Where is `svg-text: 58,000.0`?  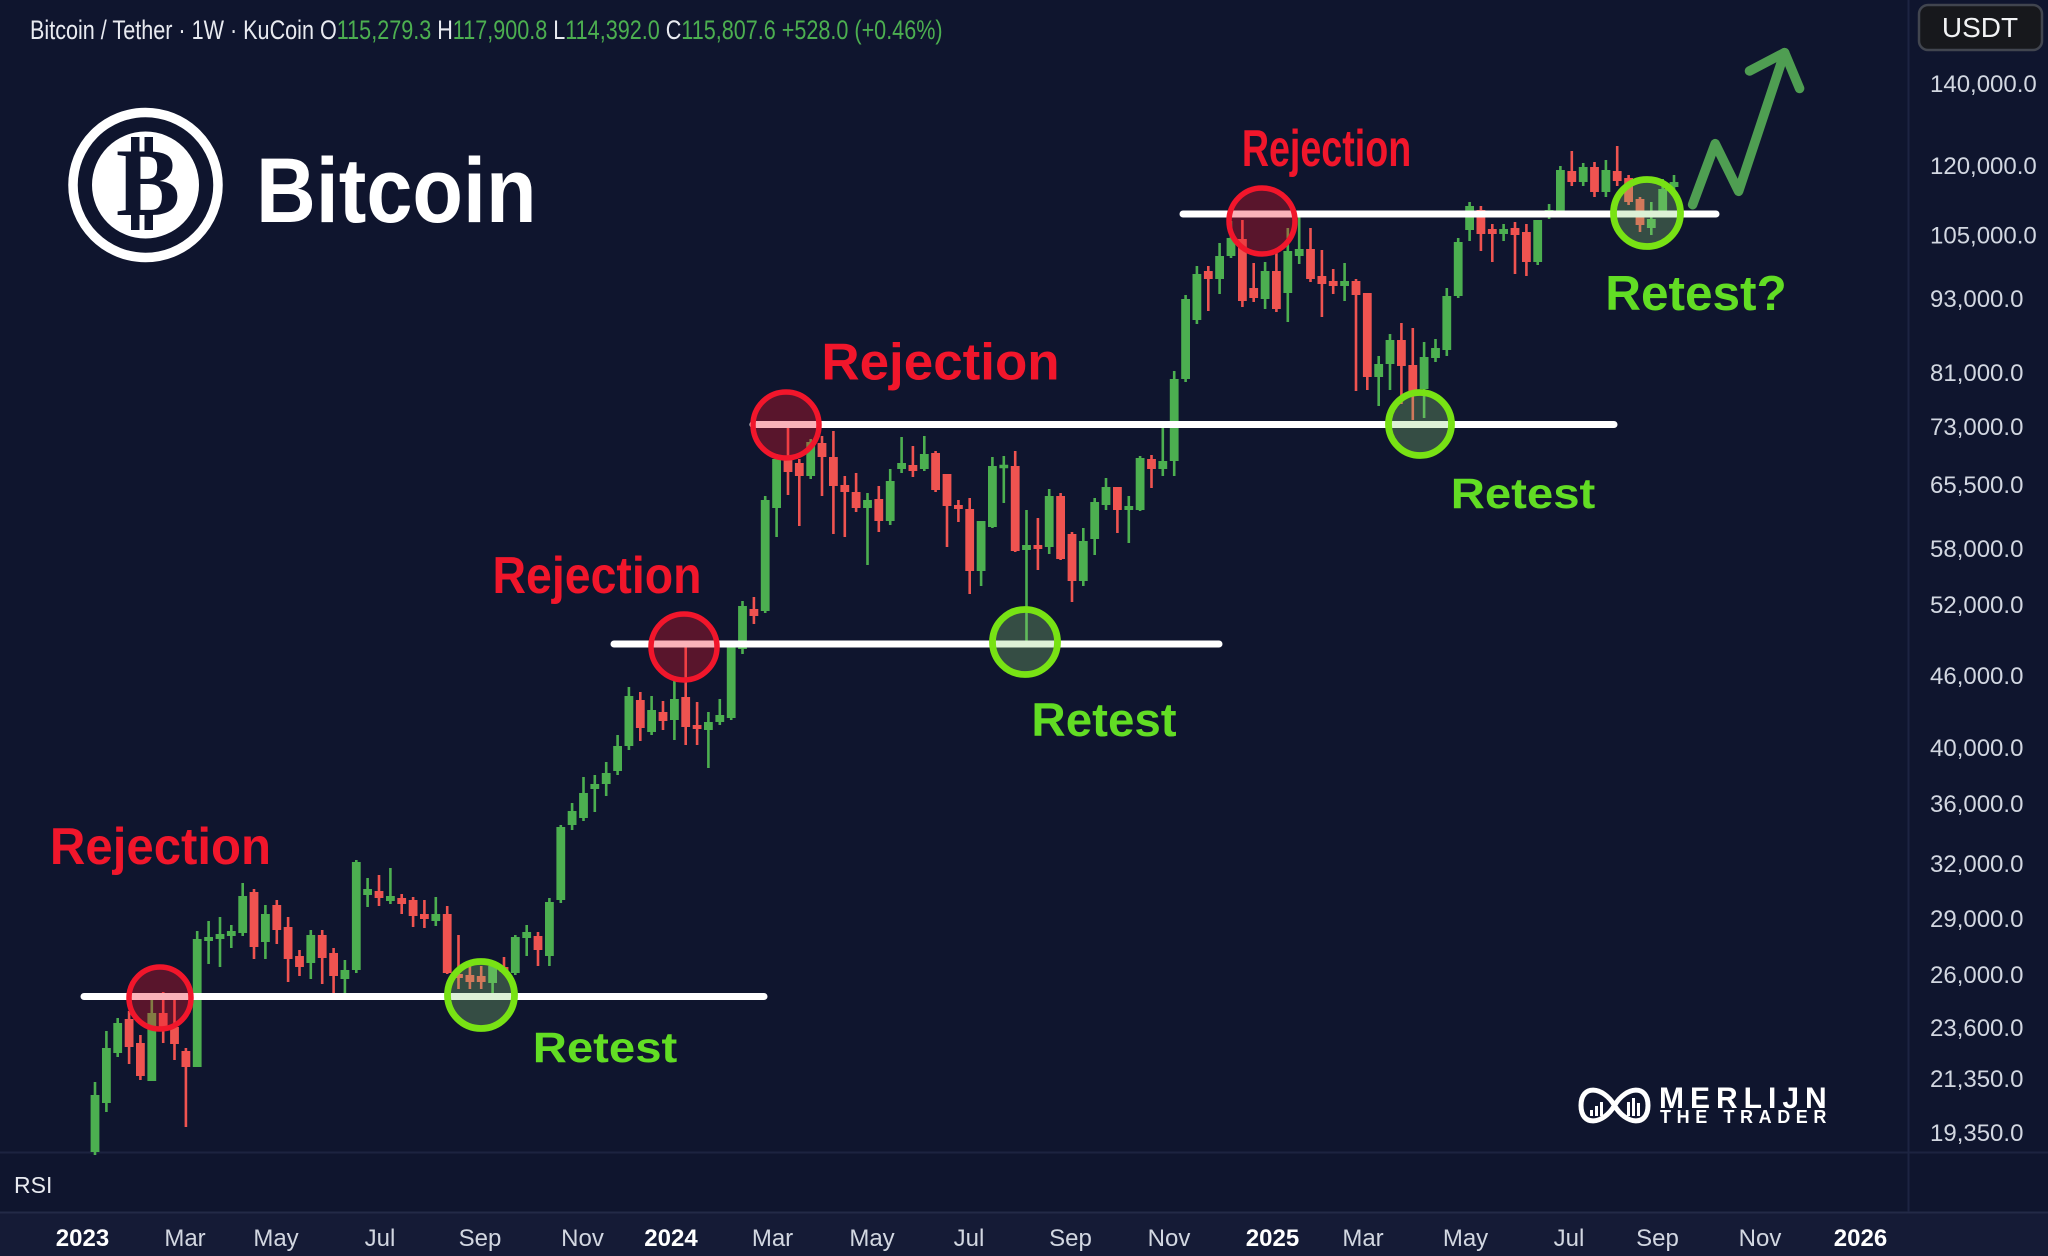
svg-text: 58,000.0 is located at coordinates (1976, 549).